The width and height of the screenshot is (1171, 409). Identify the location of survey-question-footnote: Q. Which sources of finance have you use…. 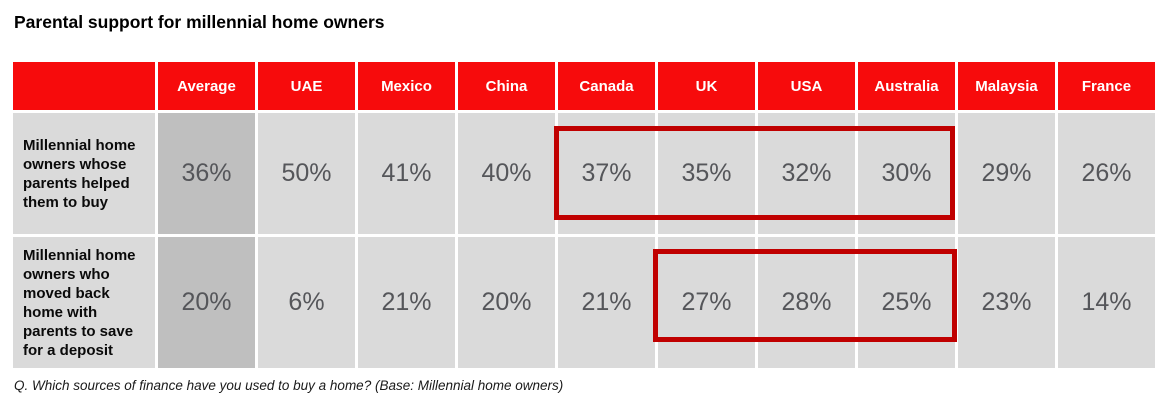
(289, 385).